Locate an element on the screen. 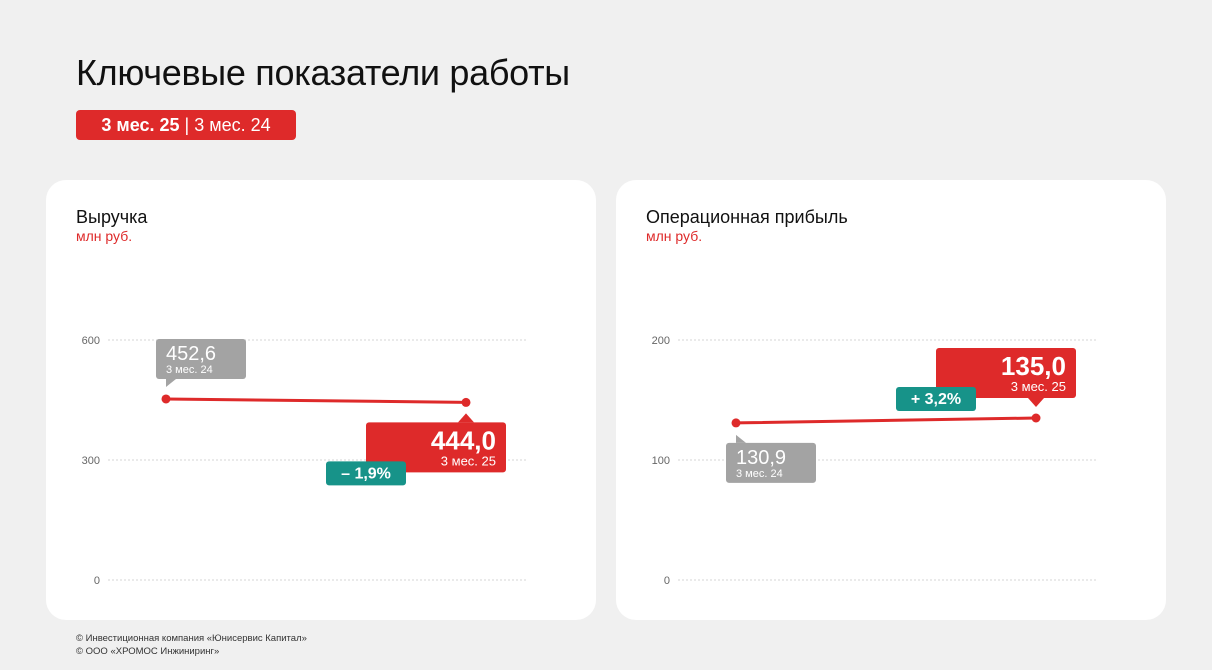 This screenshot has width=1212, height=670. period-current-label: 3 мес. 25 is located at coordinates (140, 124).